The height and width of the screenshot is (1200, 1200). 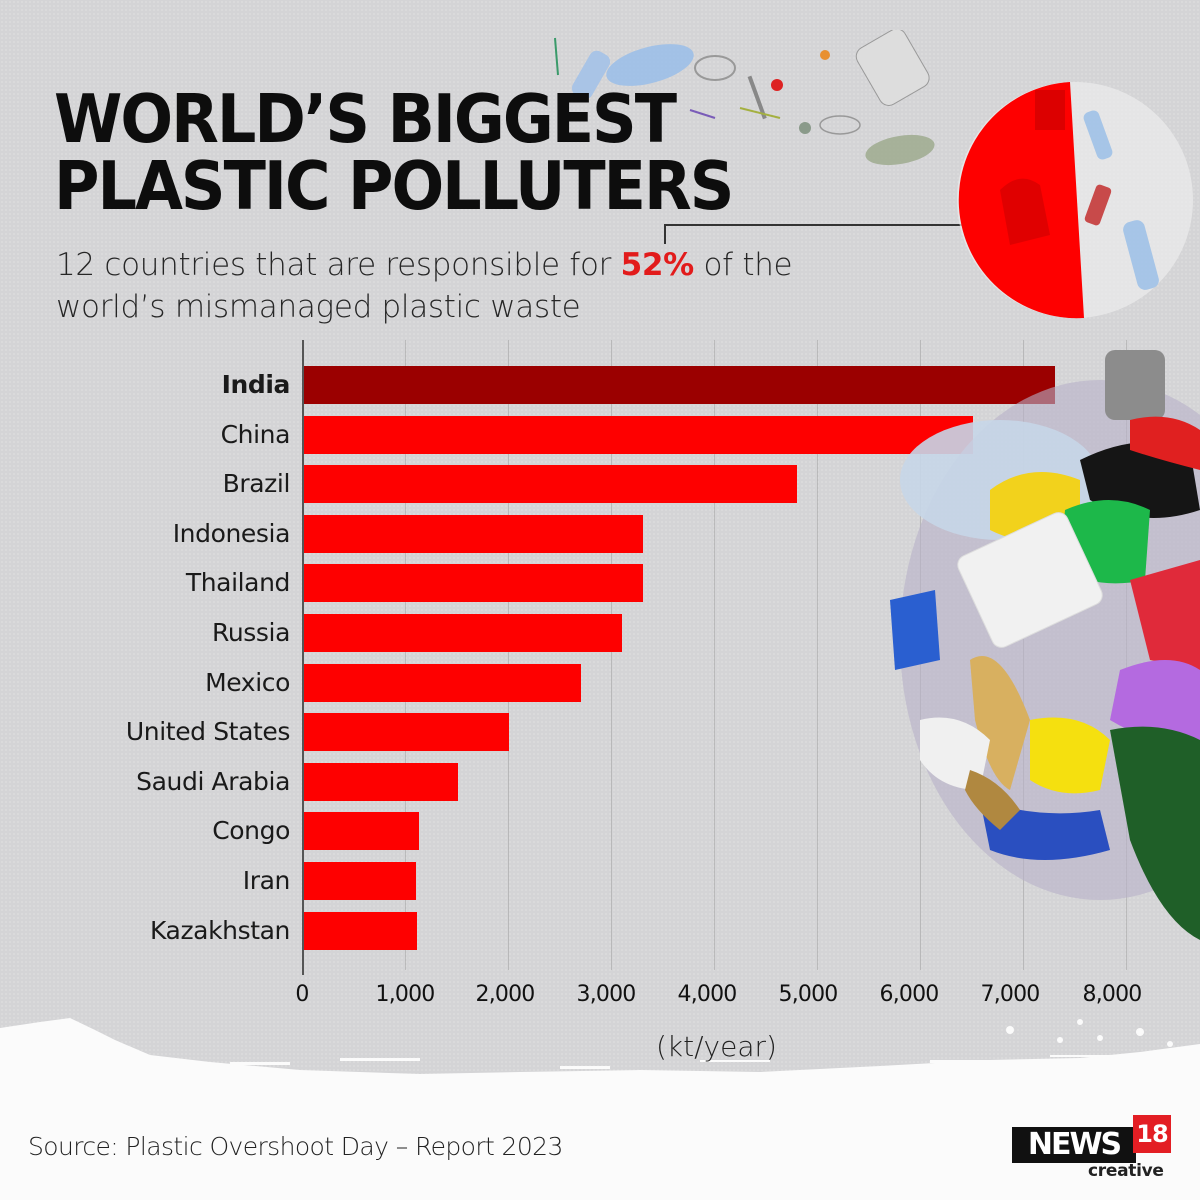 What do you see at coordinates (256, 484) in the screenshot?
I see `bar-category-label: Brazil` at bounding box center [256, 484].